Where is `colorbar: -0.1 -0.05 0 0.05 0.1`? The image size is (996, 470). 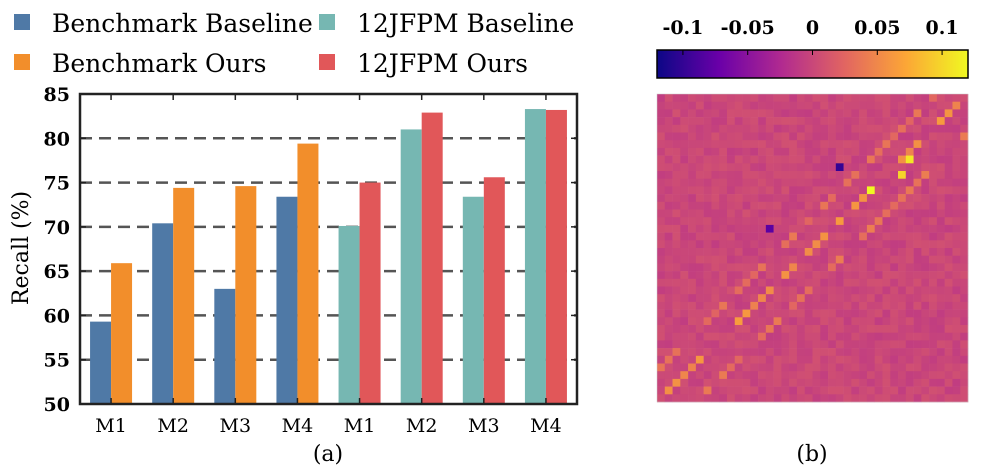
colorbar: -0.1 -0.05 0 0.05 0.1 is located at coordinates (812, 48).